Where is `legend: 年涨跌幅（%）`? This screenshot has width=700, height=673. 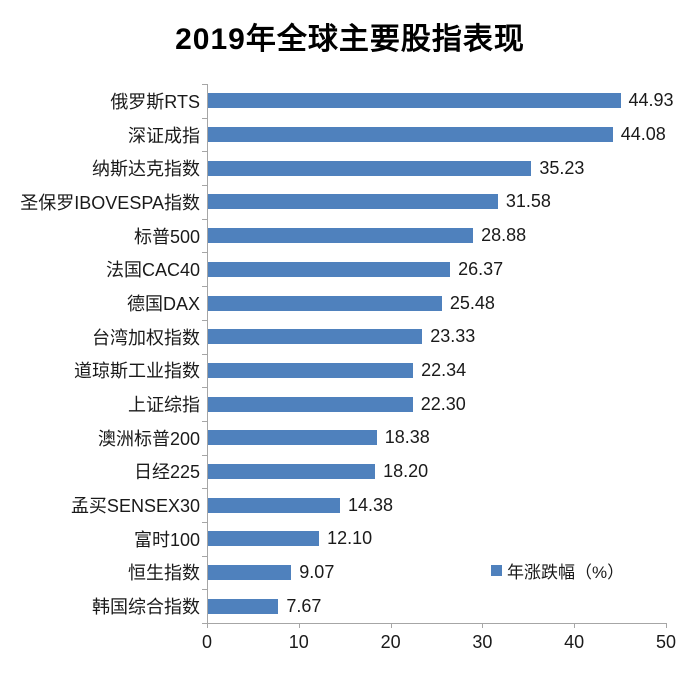 legend: 年涨跌幅（%） is located at coordinates (558, 571).